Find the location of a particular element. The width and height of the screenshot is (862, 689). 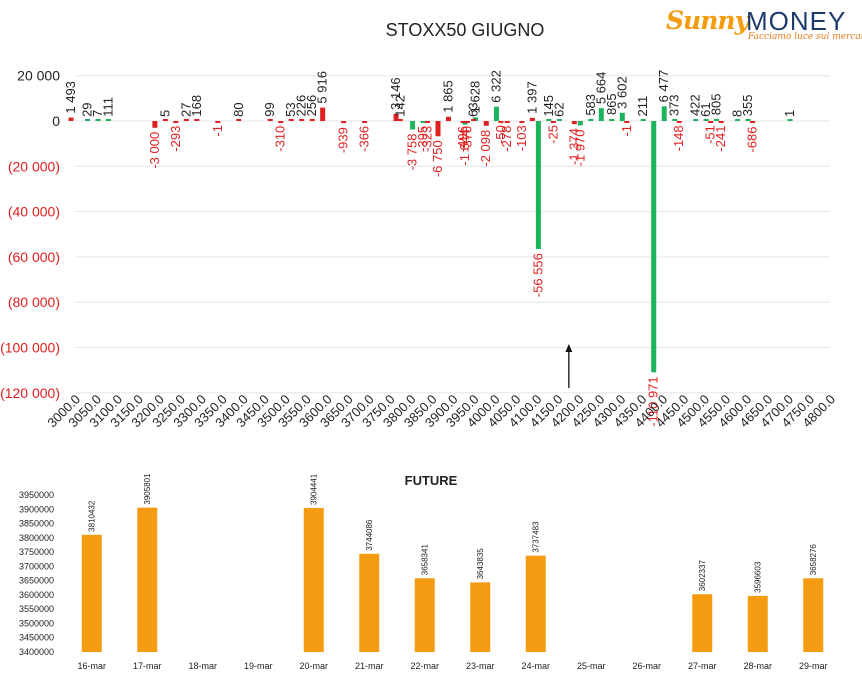

future-data-label: 3643835 is located at coordinates (480, 564).